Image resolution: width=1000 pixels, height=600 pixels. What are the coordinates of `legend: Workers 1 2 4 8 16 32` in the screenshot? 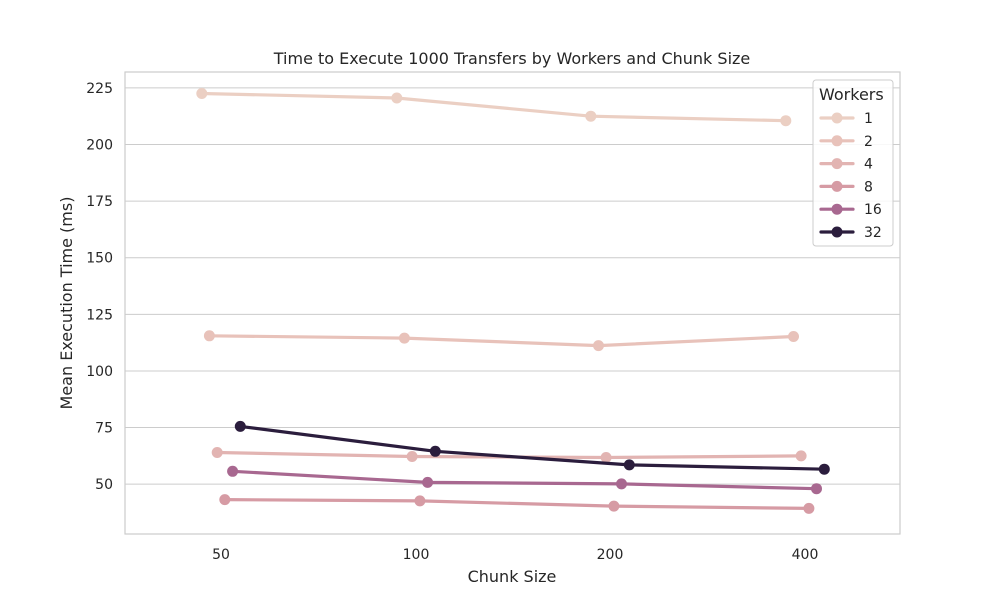 It's located at (853, 163).